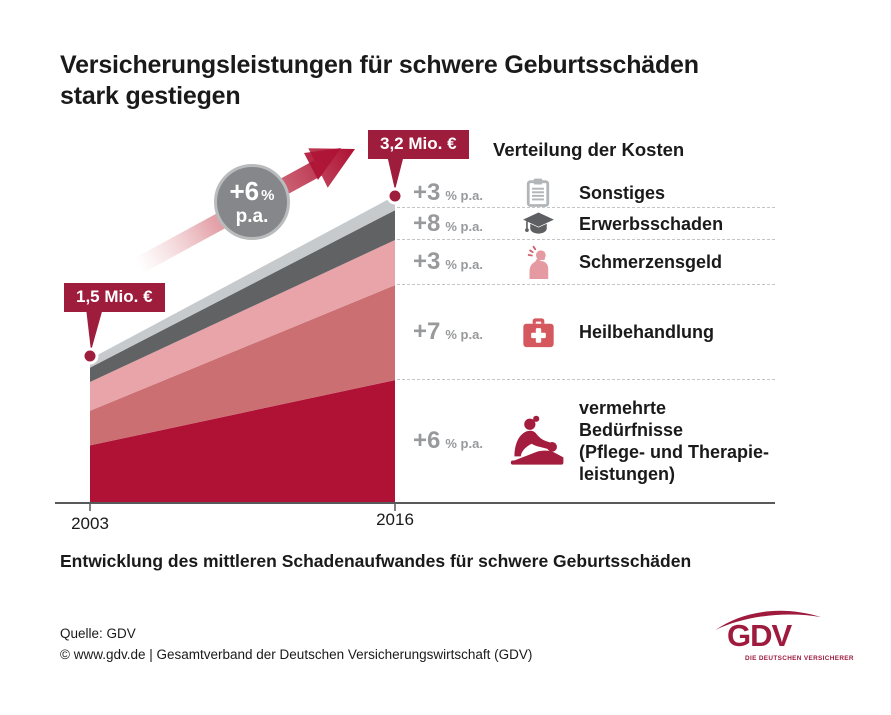 This screenshot has height=715, width=891. What do you see at coordinates (759, 635) in the screenshot?
I see `logo-brand-text: GDV` at bounding box center [759, 635].